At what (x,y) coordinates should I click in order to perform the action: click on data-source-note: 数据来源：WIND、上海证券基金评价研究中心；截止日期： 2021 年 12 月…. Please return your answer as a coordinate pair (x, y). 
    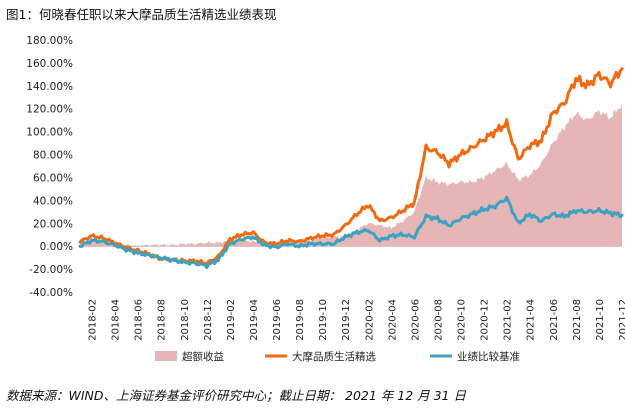
    Looking at the image, I should click on (236, 395).